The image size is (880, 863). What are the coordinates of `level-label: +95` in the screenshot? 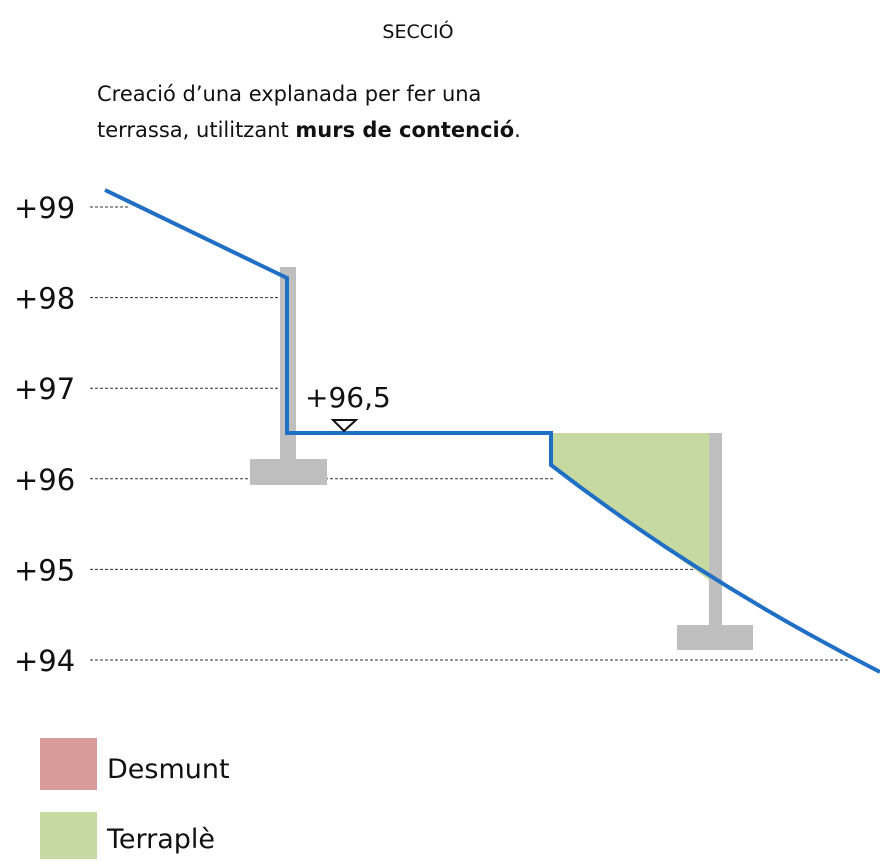 It's located at (44, 570).